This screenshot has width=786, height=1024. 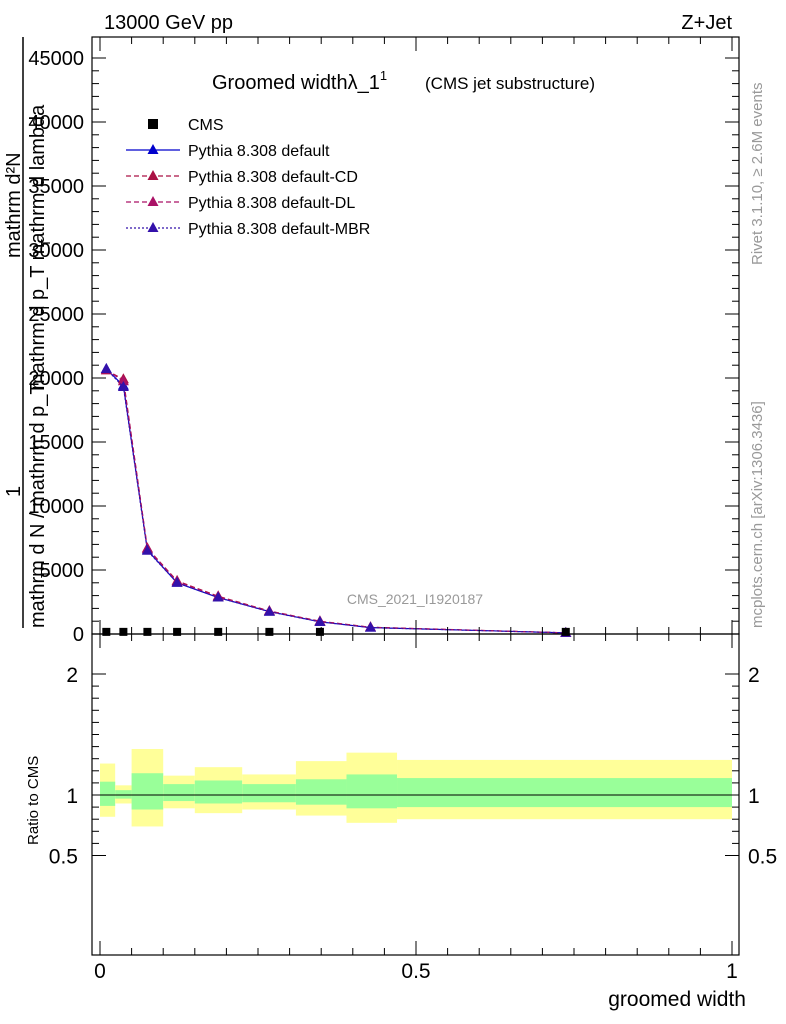 What do you see at coordinates (56, 251) in the screenshot?
I see `y-tick-label: 30000` at bounding box center [56, 251].